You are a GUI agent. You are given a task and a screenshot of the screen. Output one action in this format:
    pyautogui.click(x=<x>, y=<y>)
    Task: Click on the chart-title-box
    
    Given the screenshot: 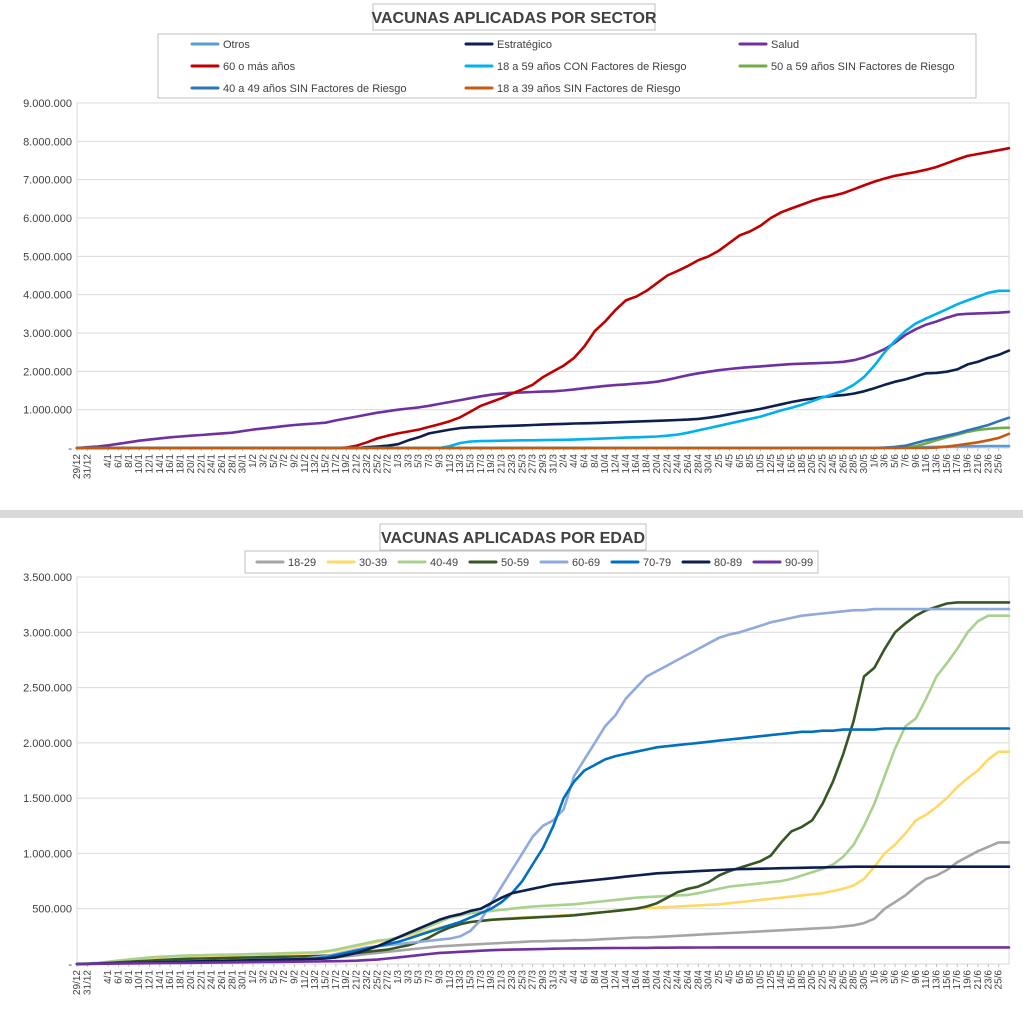 What is the action you would take?
    pyautogui.click(x=514, y=17)
    